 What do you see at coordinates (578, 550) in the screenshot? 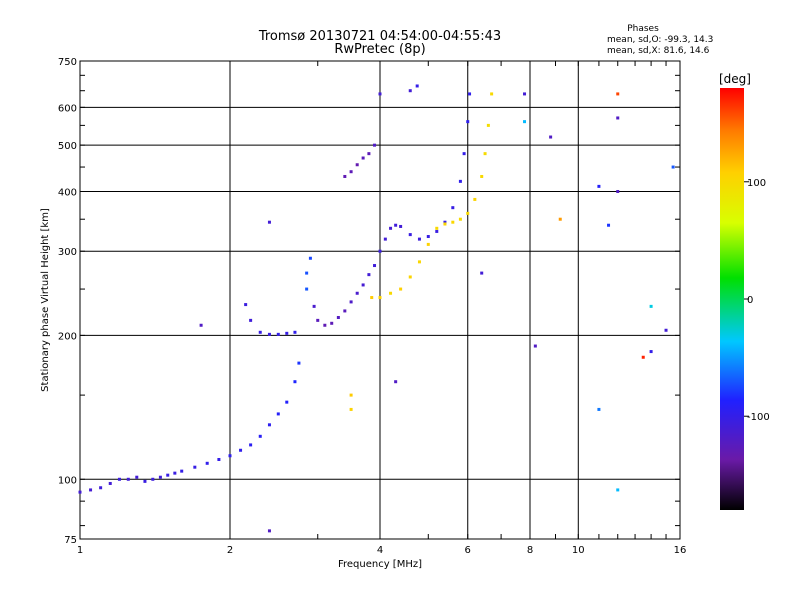
I see `x-tick-label: 10` at bounding box center [578, 550].